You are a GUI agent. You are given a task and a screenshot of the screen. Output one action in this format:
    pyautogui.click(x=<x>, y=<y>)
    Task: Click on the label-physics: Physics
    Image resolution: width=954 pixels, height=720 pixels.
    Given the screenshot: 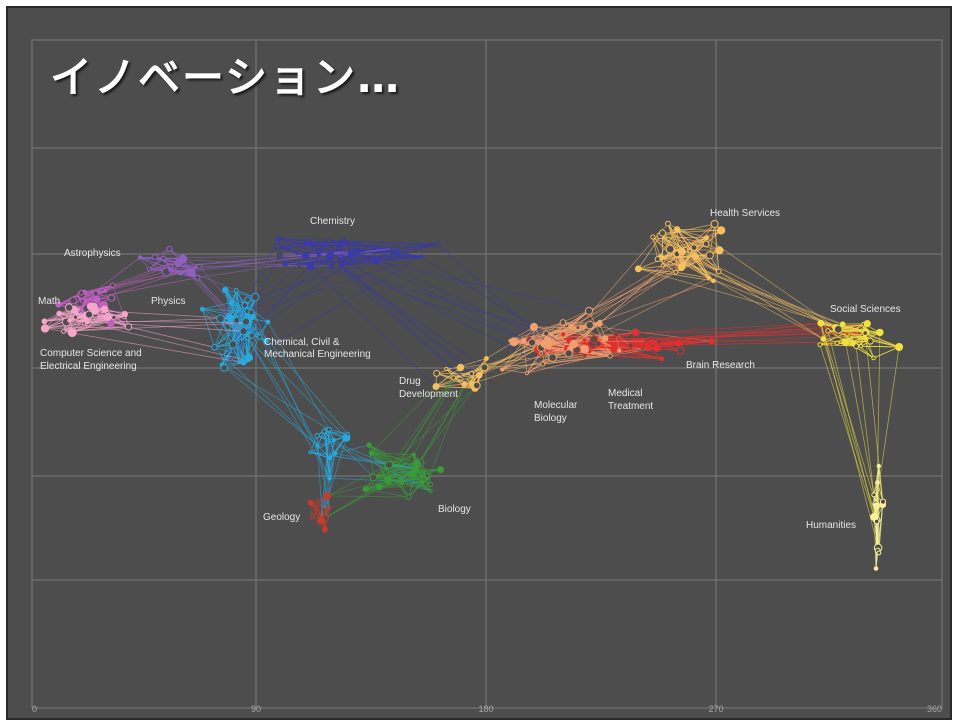 What is the action you would take?
    pyautogui.click(x=168, y=301)
    